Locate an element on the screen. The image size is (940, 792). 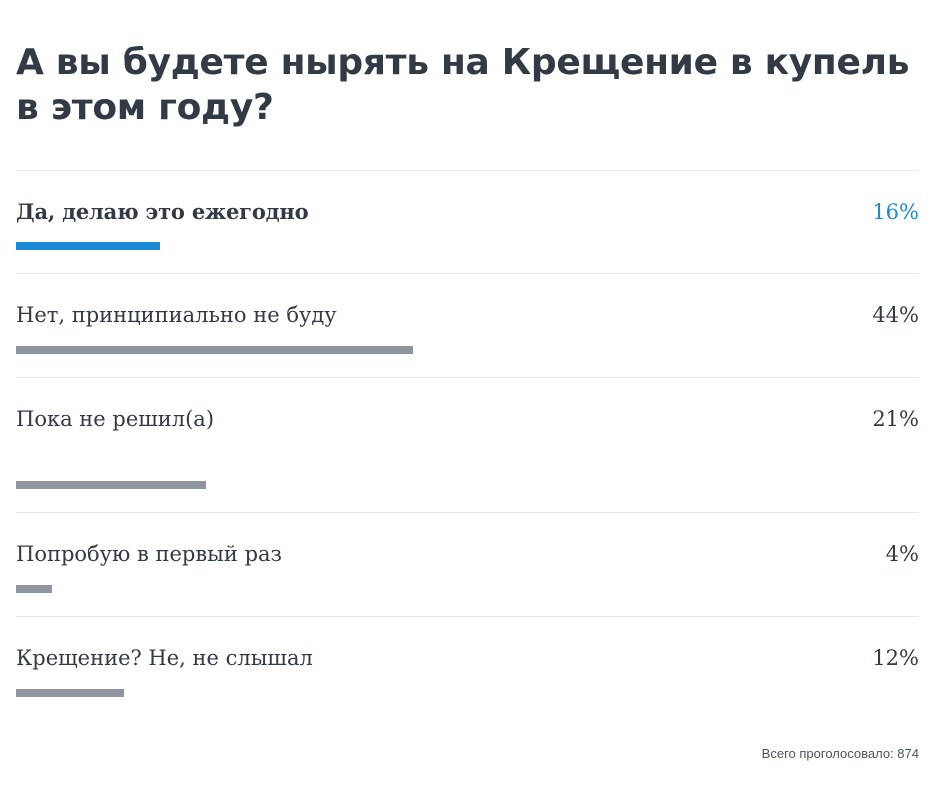
poll-option-never-heard: Крещение? Не, не слышал 12% is located at coordinates (467, 668).